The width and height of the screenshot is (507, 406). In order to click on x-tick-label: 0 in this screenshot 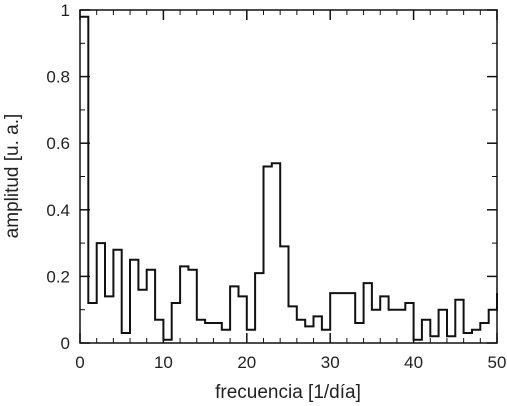, I will do `click(79, 362)`.